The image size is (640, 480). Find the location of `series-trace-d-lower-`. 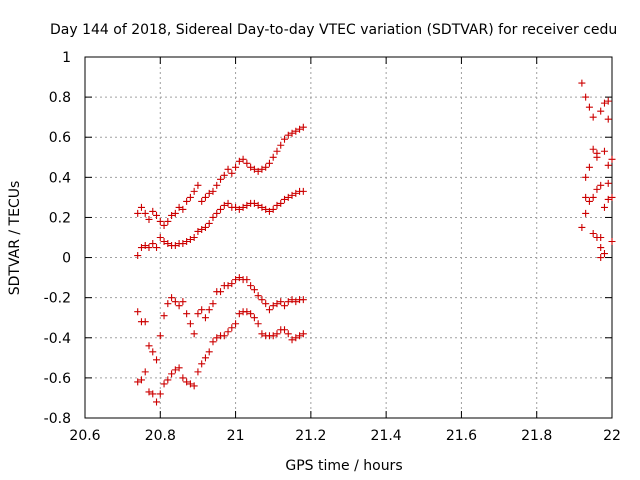

series-trace-d-lower- is located at coordinates (220, 357).